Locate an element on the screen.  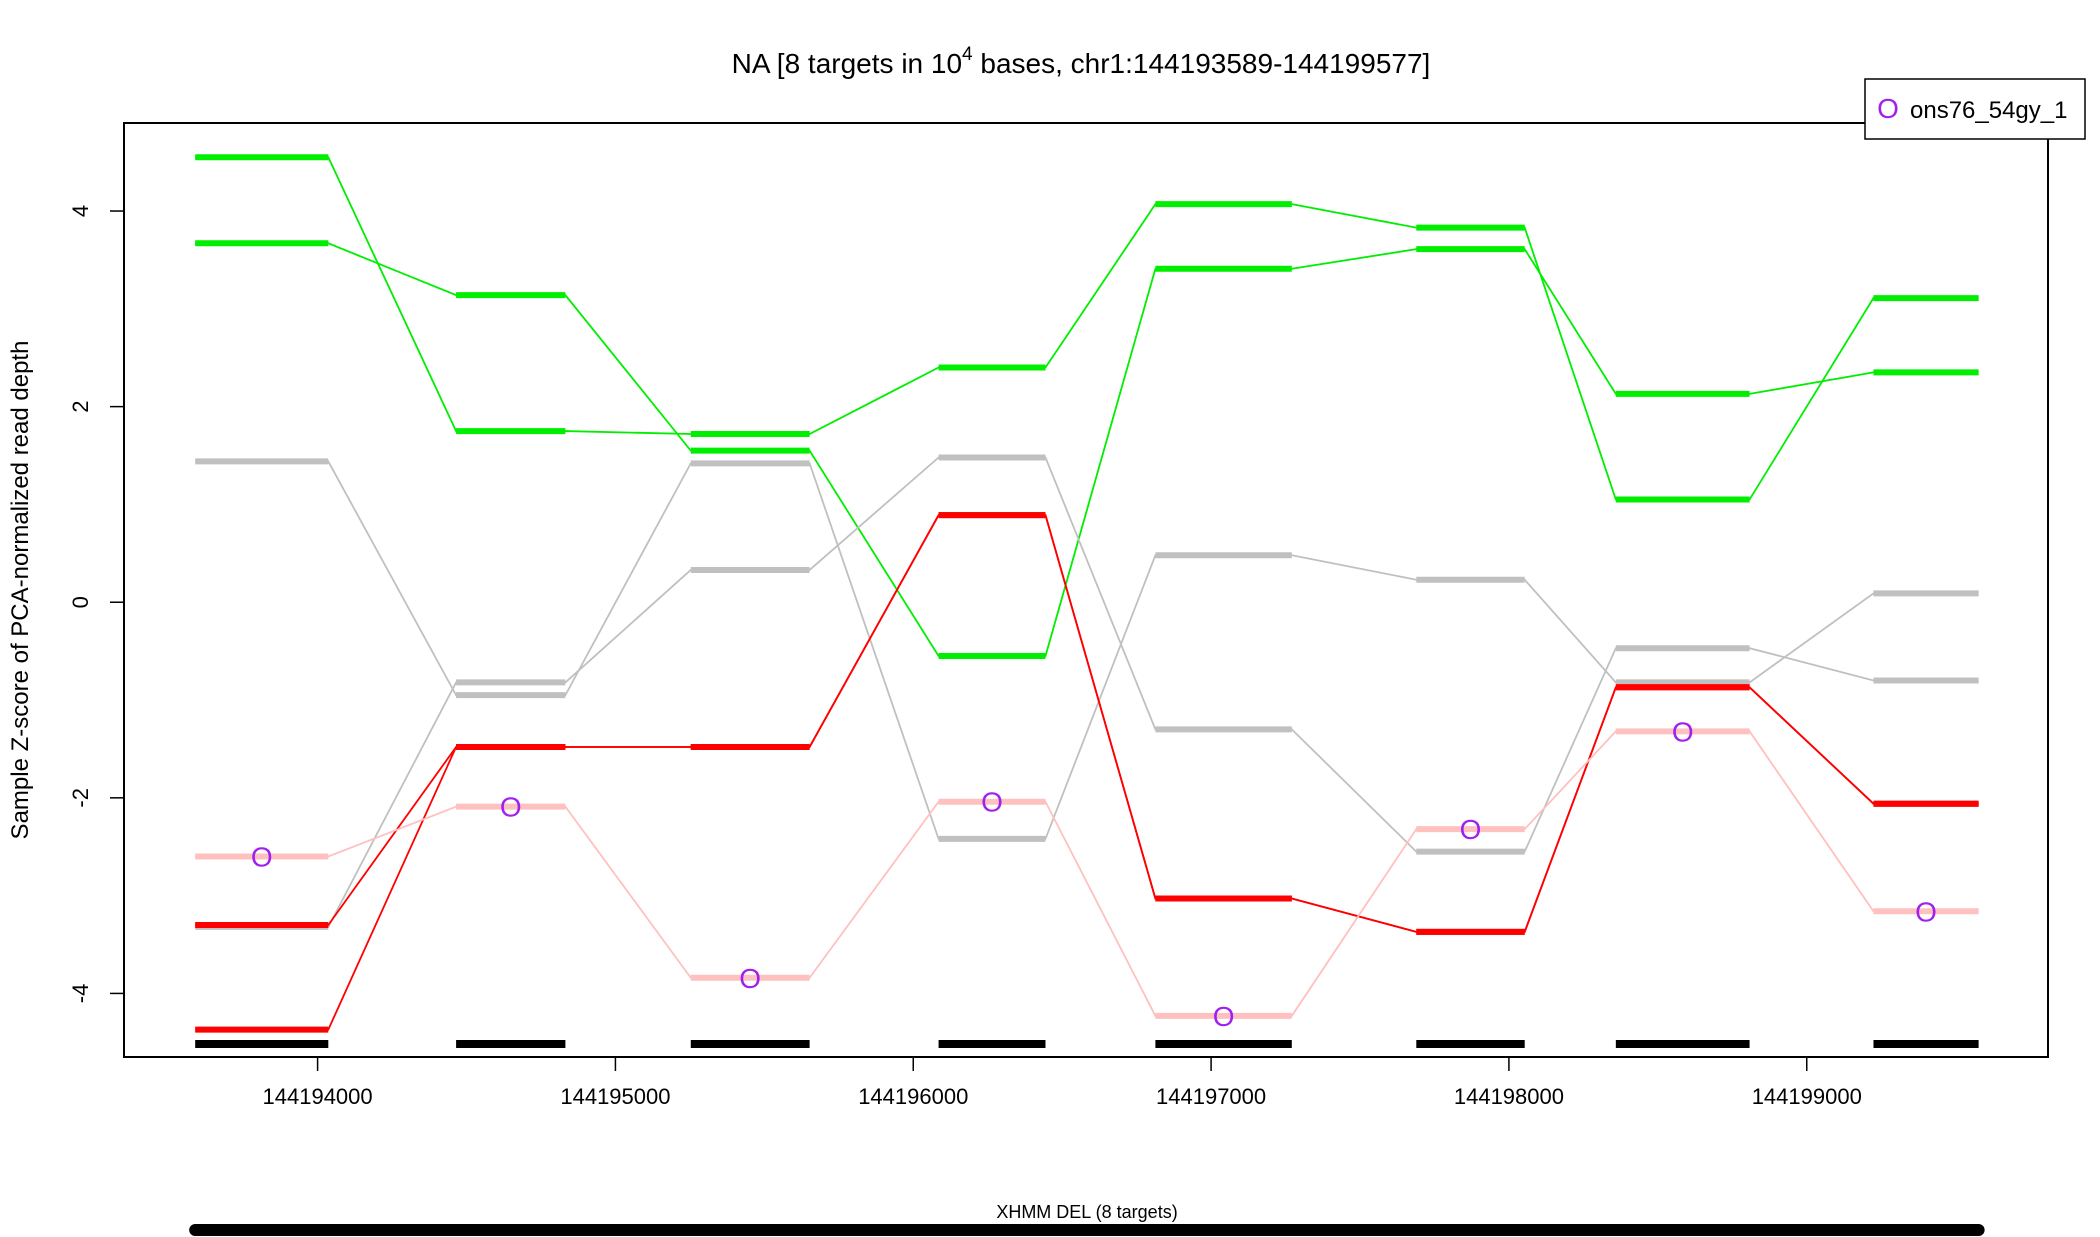
y-tick-label: -2 is located at coordinates (80, 798).